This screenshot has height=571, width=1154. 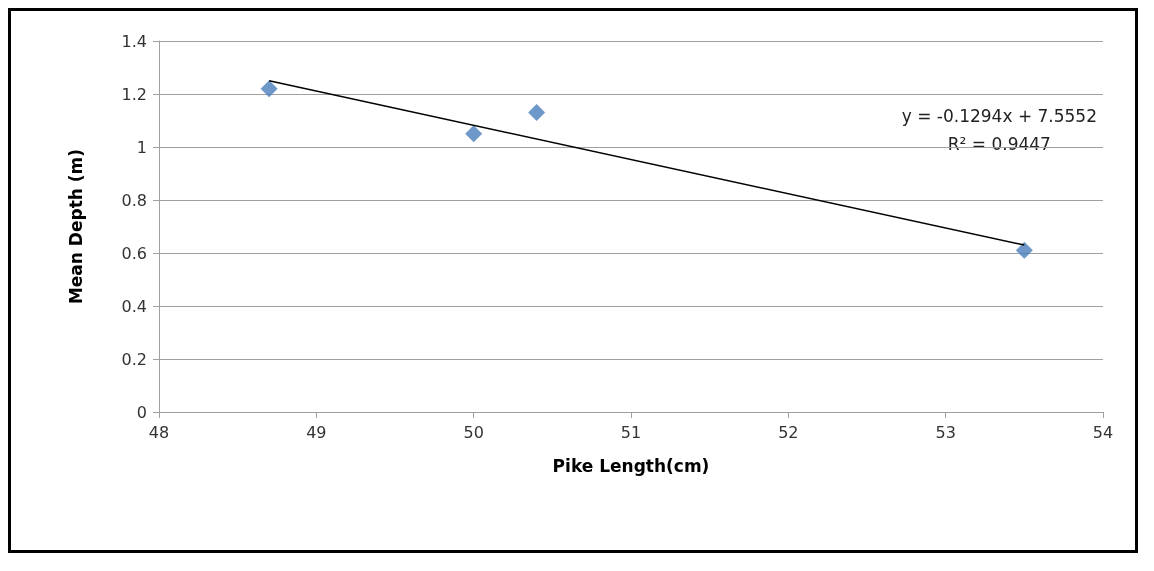 What do you see at coordinates (473, 432) in the screenshot?
I see `x-tick-label: 50` at bounding box center [473, 432].